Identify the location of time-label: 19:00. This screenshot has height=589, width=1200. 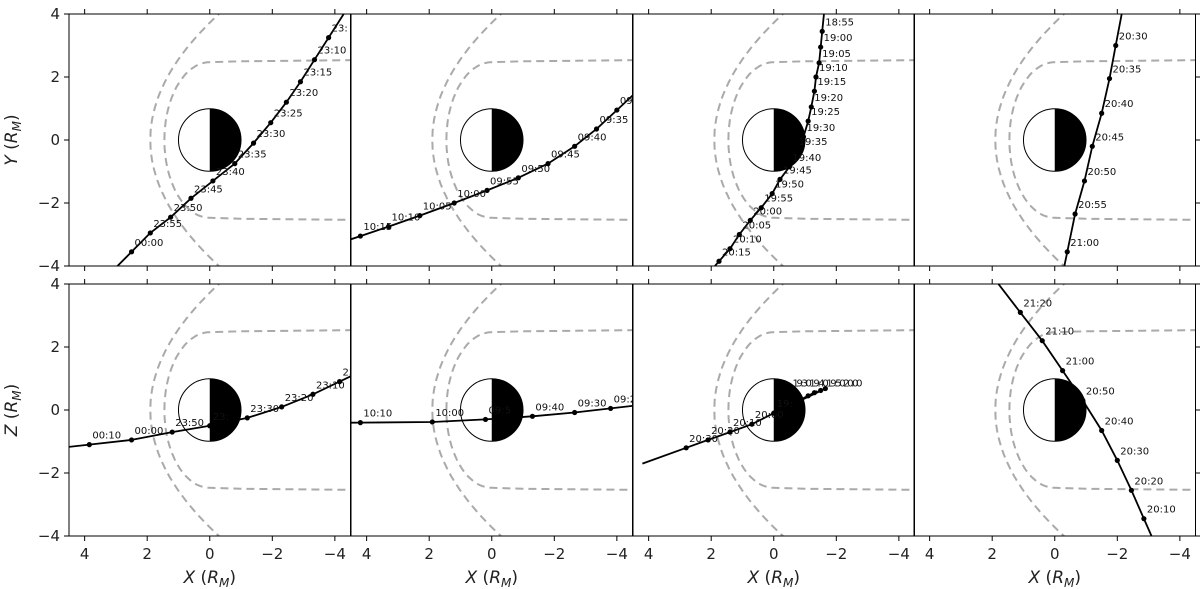
(838, 38).